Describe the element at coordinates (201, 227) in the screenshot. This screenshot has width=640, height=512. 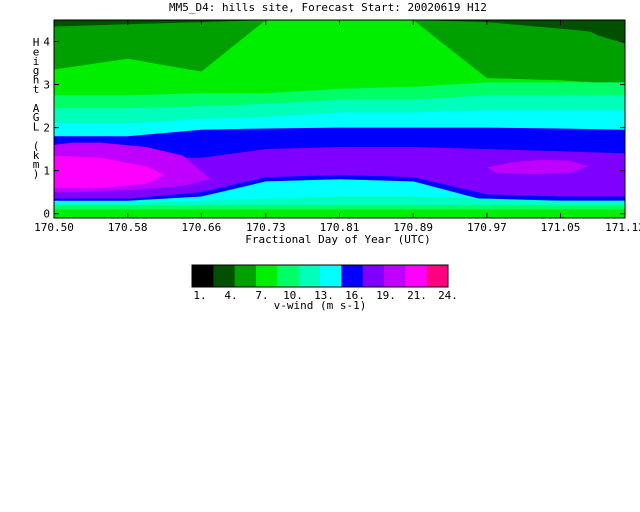
I see `x-tick-label: 170.66` at that location.